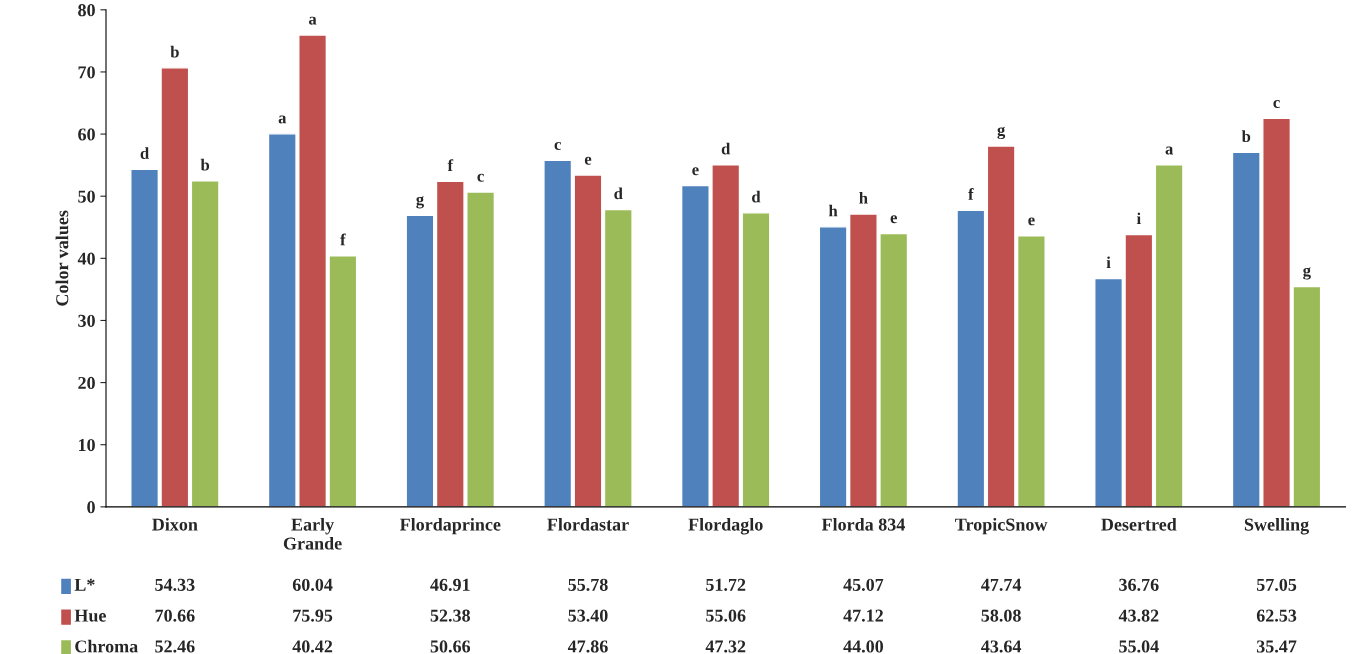  I want to click on data-label: 43.82, so click(1138, 615).